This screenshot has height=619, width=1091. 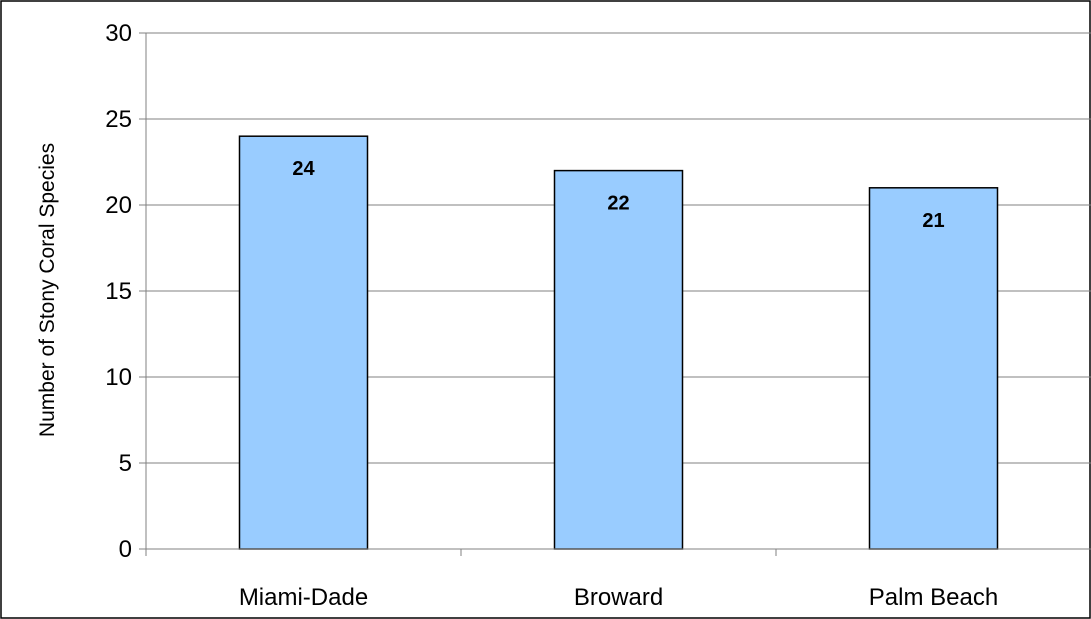 What do you see at coordinates (618, 359) in the screenshot?
I see `bar-broward` at bounding box center [618, 359].